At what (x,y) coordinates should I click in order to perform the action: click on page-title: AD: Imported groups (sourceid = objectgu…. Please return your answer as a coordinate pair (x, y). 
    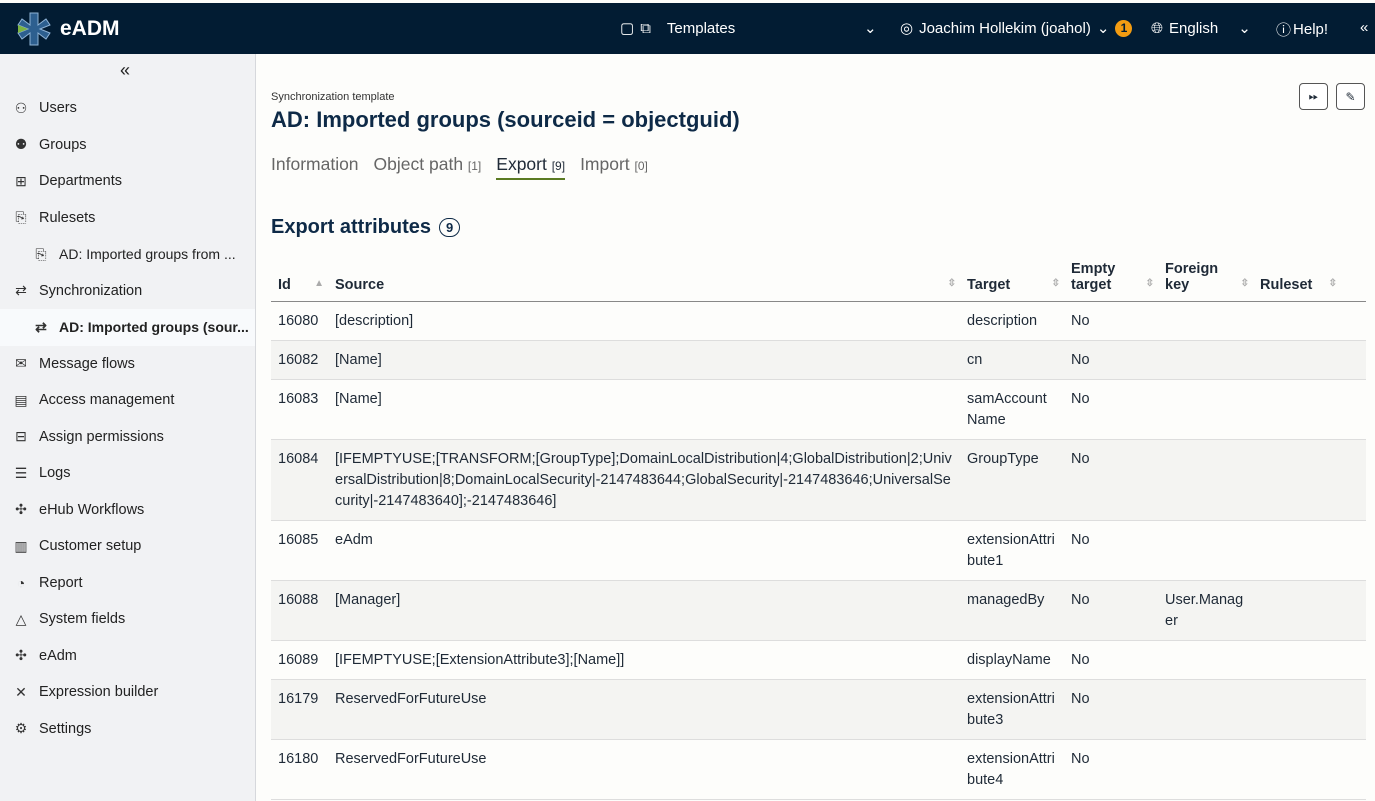
    Looking at the image, I should click on (505, 119).